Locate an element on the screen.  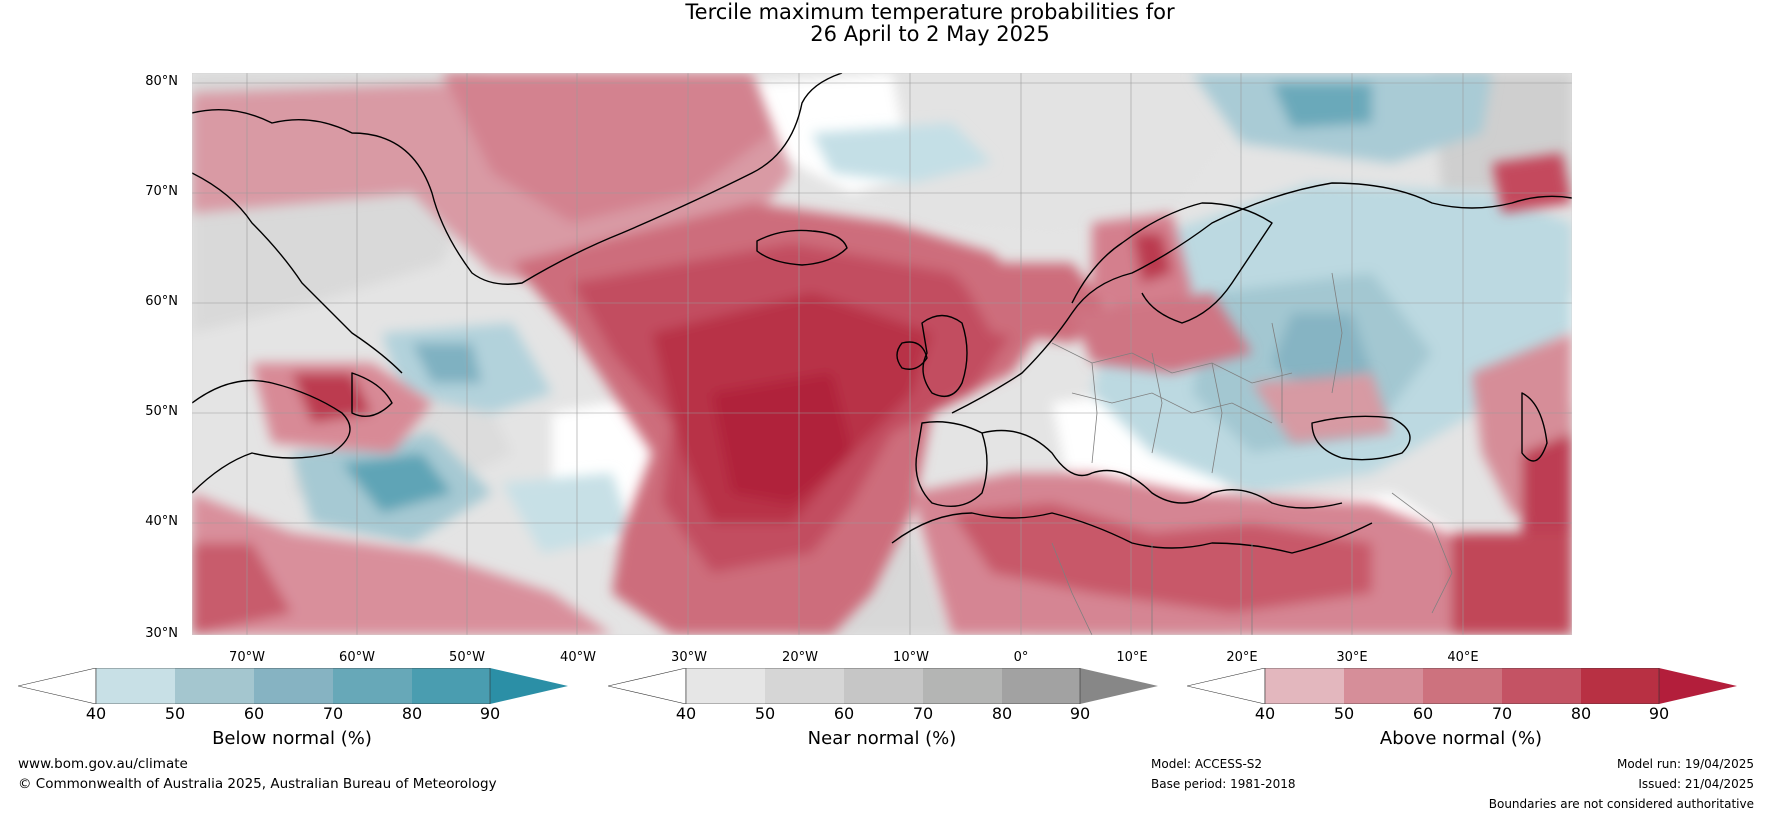
lat-label-80n: 80°N is located at coordinates (161, 81).